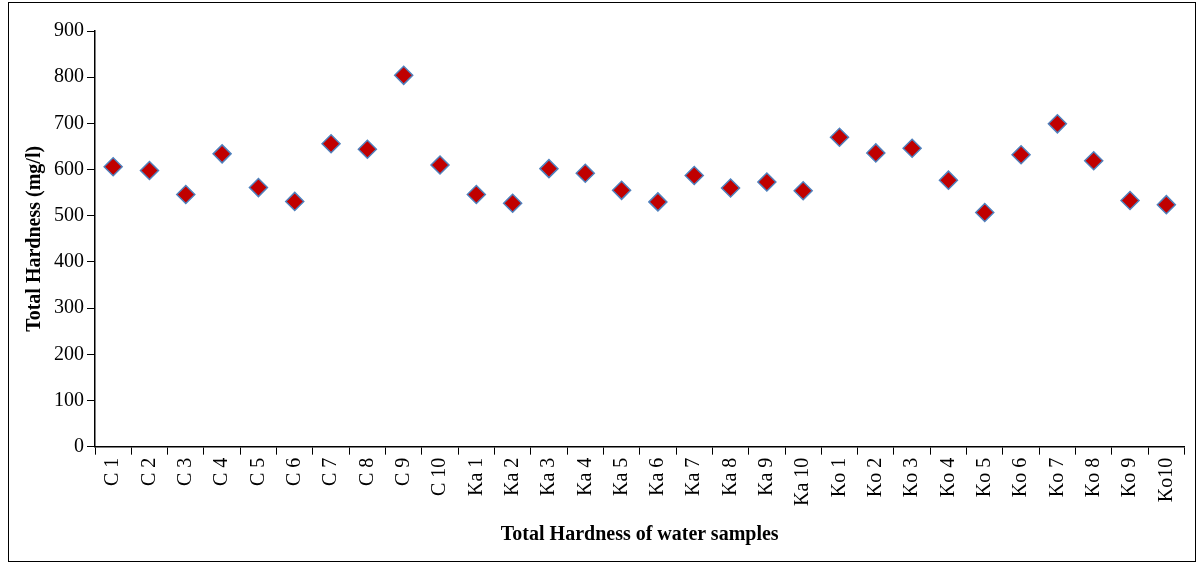 This screenshot has height=564, width=1198. What do you see at coordinates (837, 477) in the screenshot?
I see `x-tick-label: Ko 1` at bounding box center [837, 477].